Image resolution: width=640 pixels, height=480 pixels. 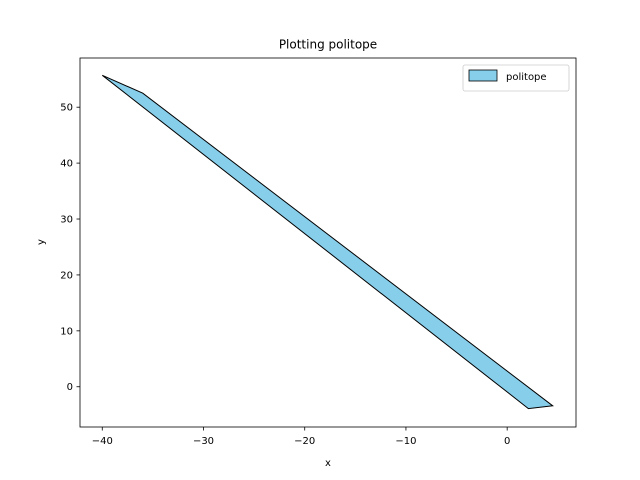 I want to click on y-tick-label: 20, so click(x=66, y=275).